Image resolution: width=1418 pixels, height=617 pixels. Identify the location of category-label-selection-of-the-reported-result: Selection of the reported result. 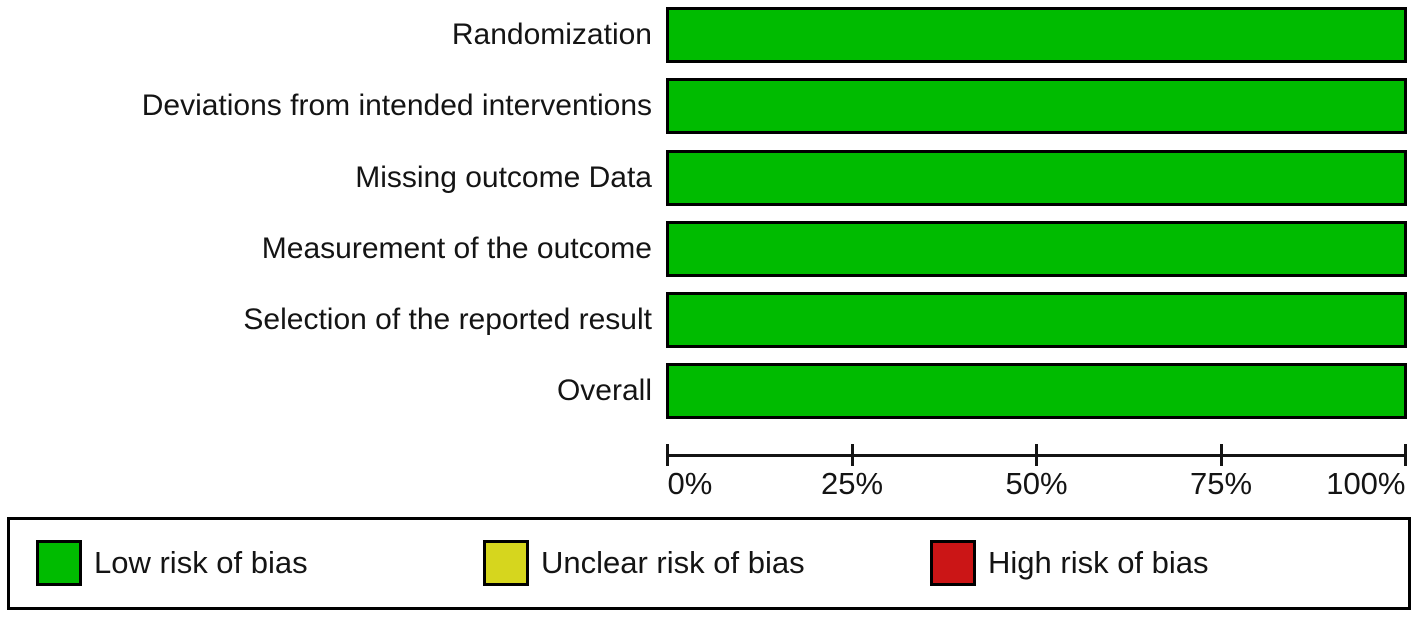
(447, 319).